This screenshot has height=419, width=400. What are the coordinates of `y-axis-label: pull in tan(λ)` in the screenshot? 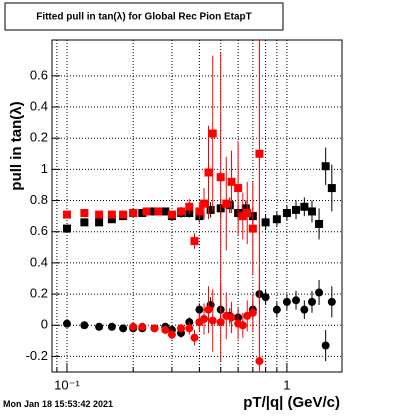 It's located at (16, 145).